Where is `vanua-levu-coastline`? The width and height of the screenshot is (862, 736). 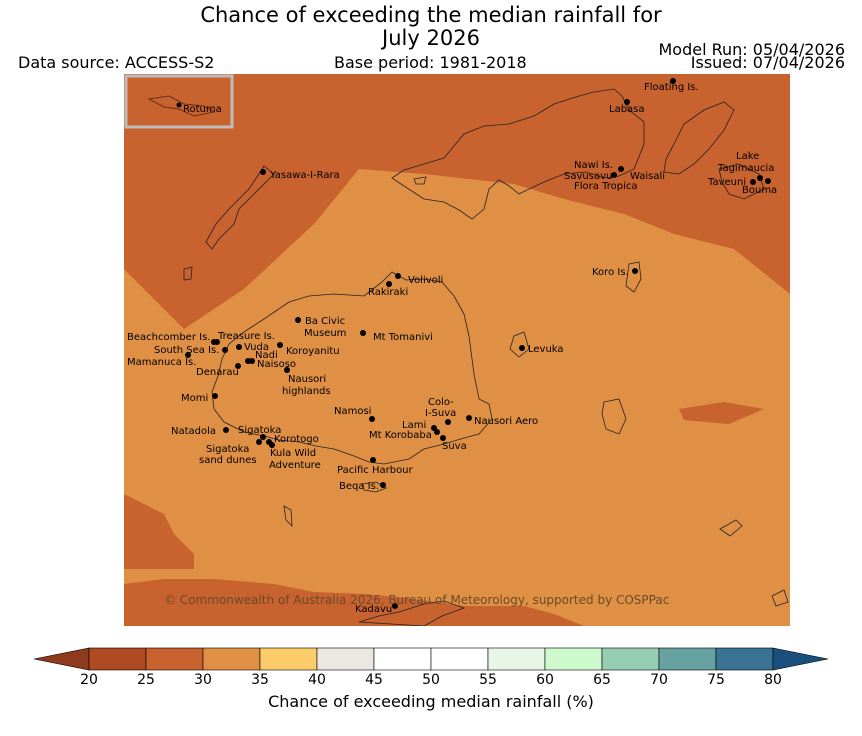 vanua-levu-coastline is located at coordinates (518, 154).